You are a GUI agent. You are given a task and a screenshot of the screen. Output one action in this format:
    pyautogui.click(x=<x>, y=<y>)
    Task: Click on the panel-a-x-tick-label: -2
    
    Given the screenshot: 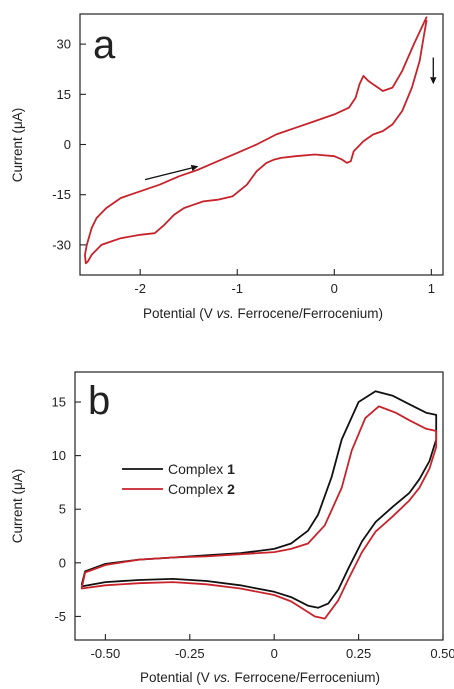 What is the action you would take?
    pyautogui.click(x=140, y=288)
    